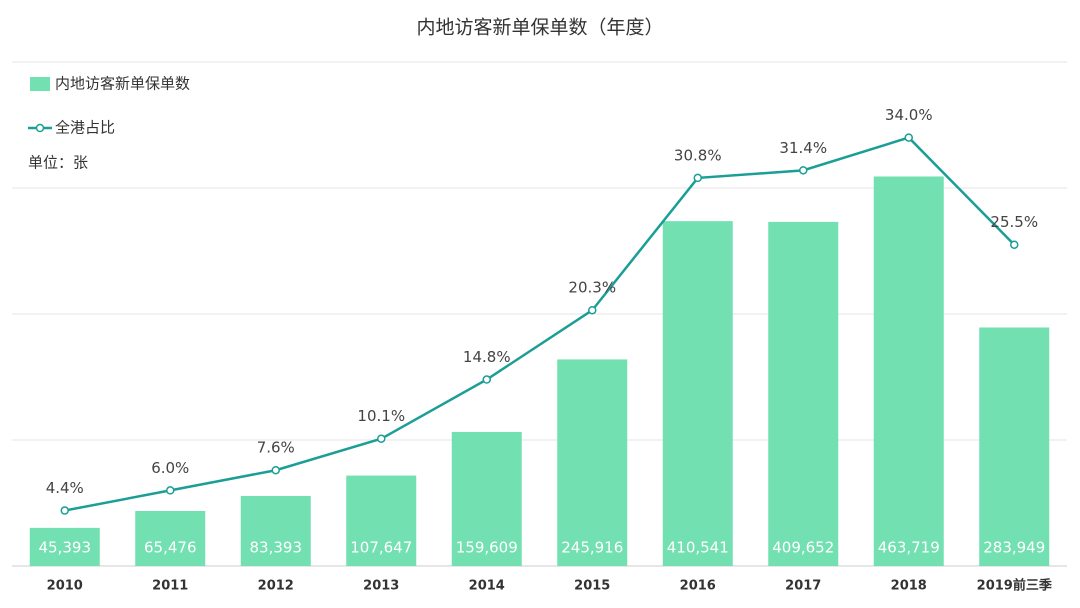  Describe the element at coordinates (170, 548) in the screenshot. I see `bar-value-label: 65,476` at that location.